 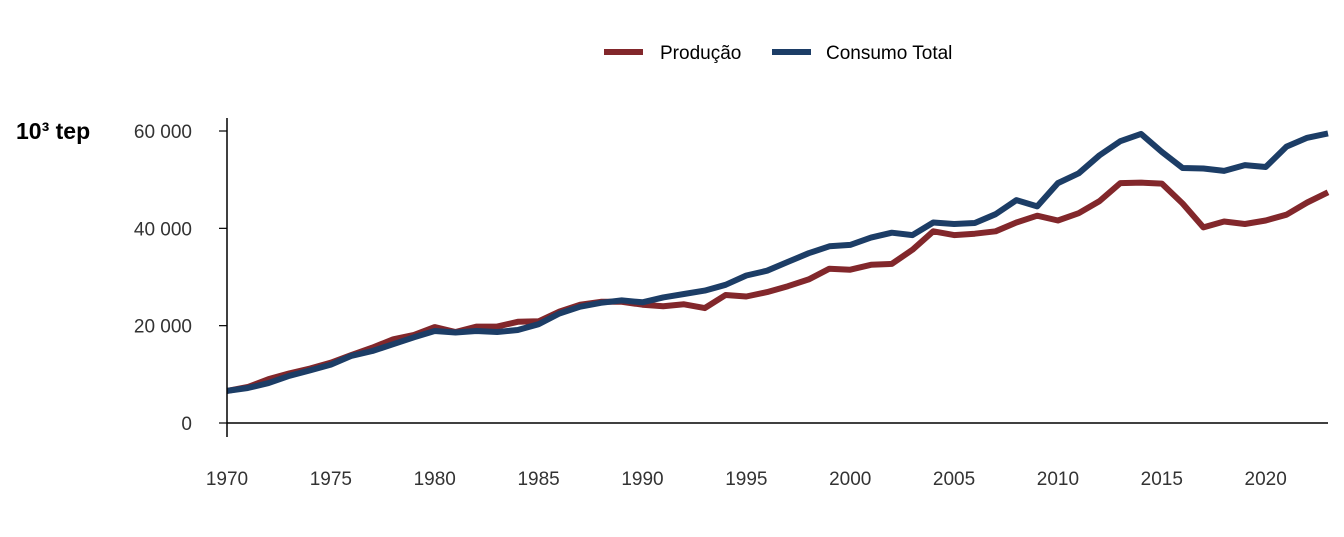 What do you see at coordinates (1162, 479) in the screenshot?
I see `x-tick-label: 2015` at bounding box center [1162, 479].